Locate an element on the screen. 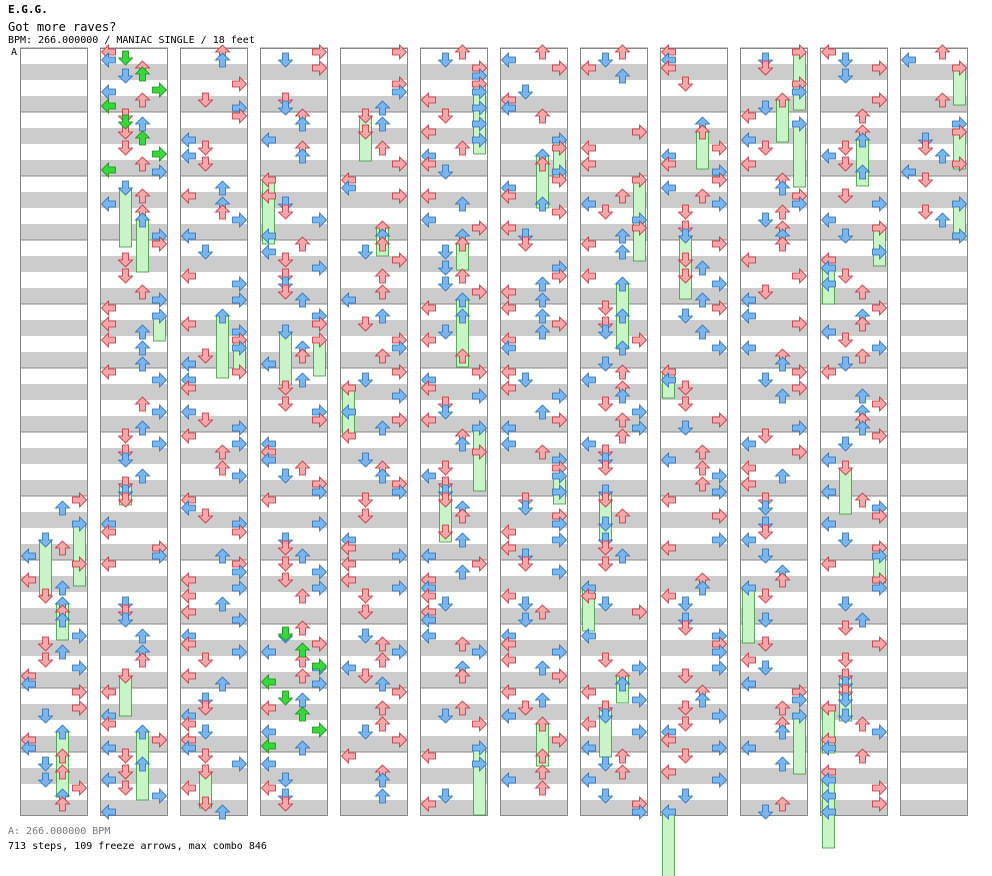 This screenshot has height=876, width=992. chart-column is located at coordinates (54, 431).